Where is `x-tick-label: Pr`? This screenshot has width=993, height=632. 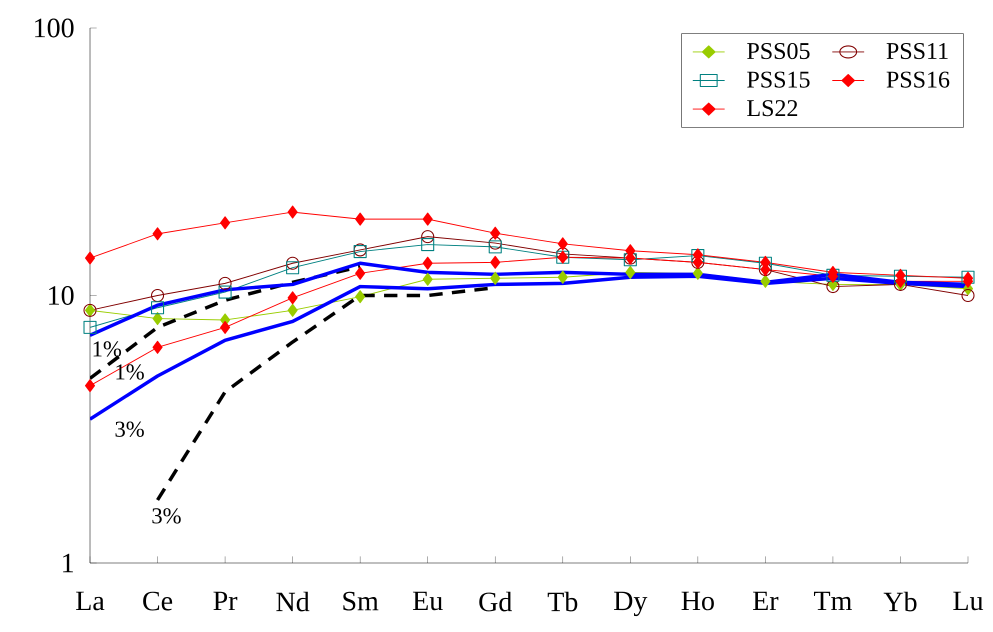 x-tick-label: Pr is located at coordinates (225, 601).